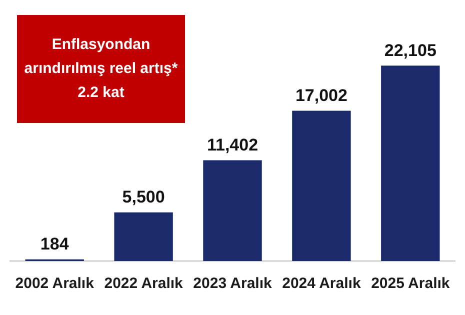 The height and width of the screenshot is (315, 465). I want to click on data-label: 17,002, so click(321, 95).